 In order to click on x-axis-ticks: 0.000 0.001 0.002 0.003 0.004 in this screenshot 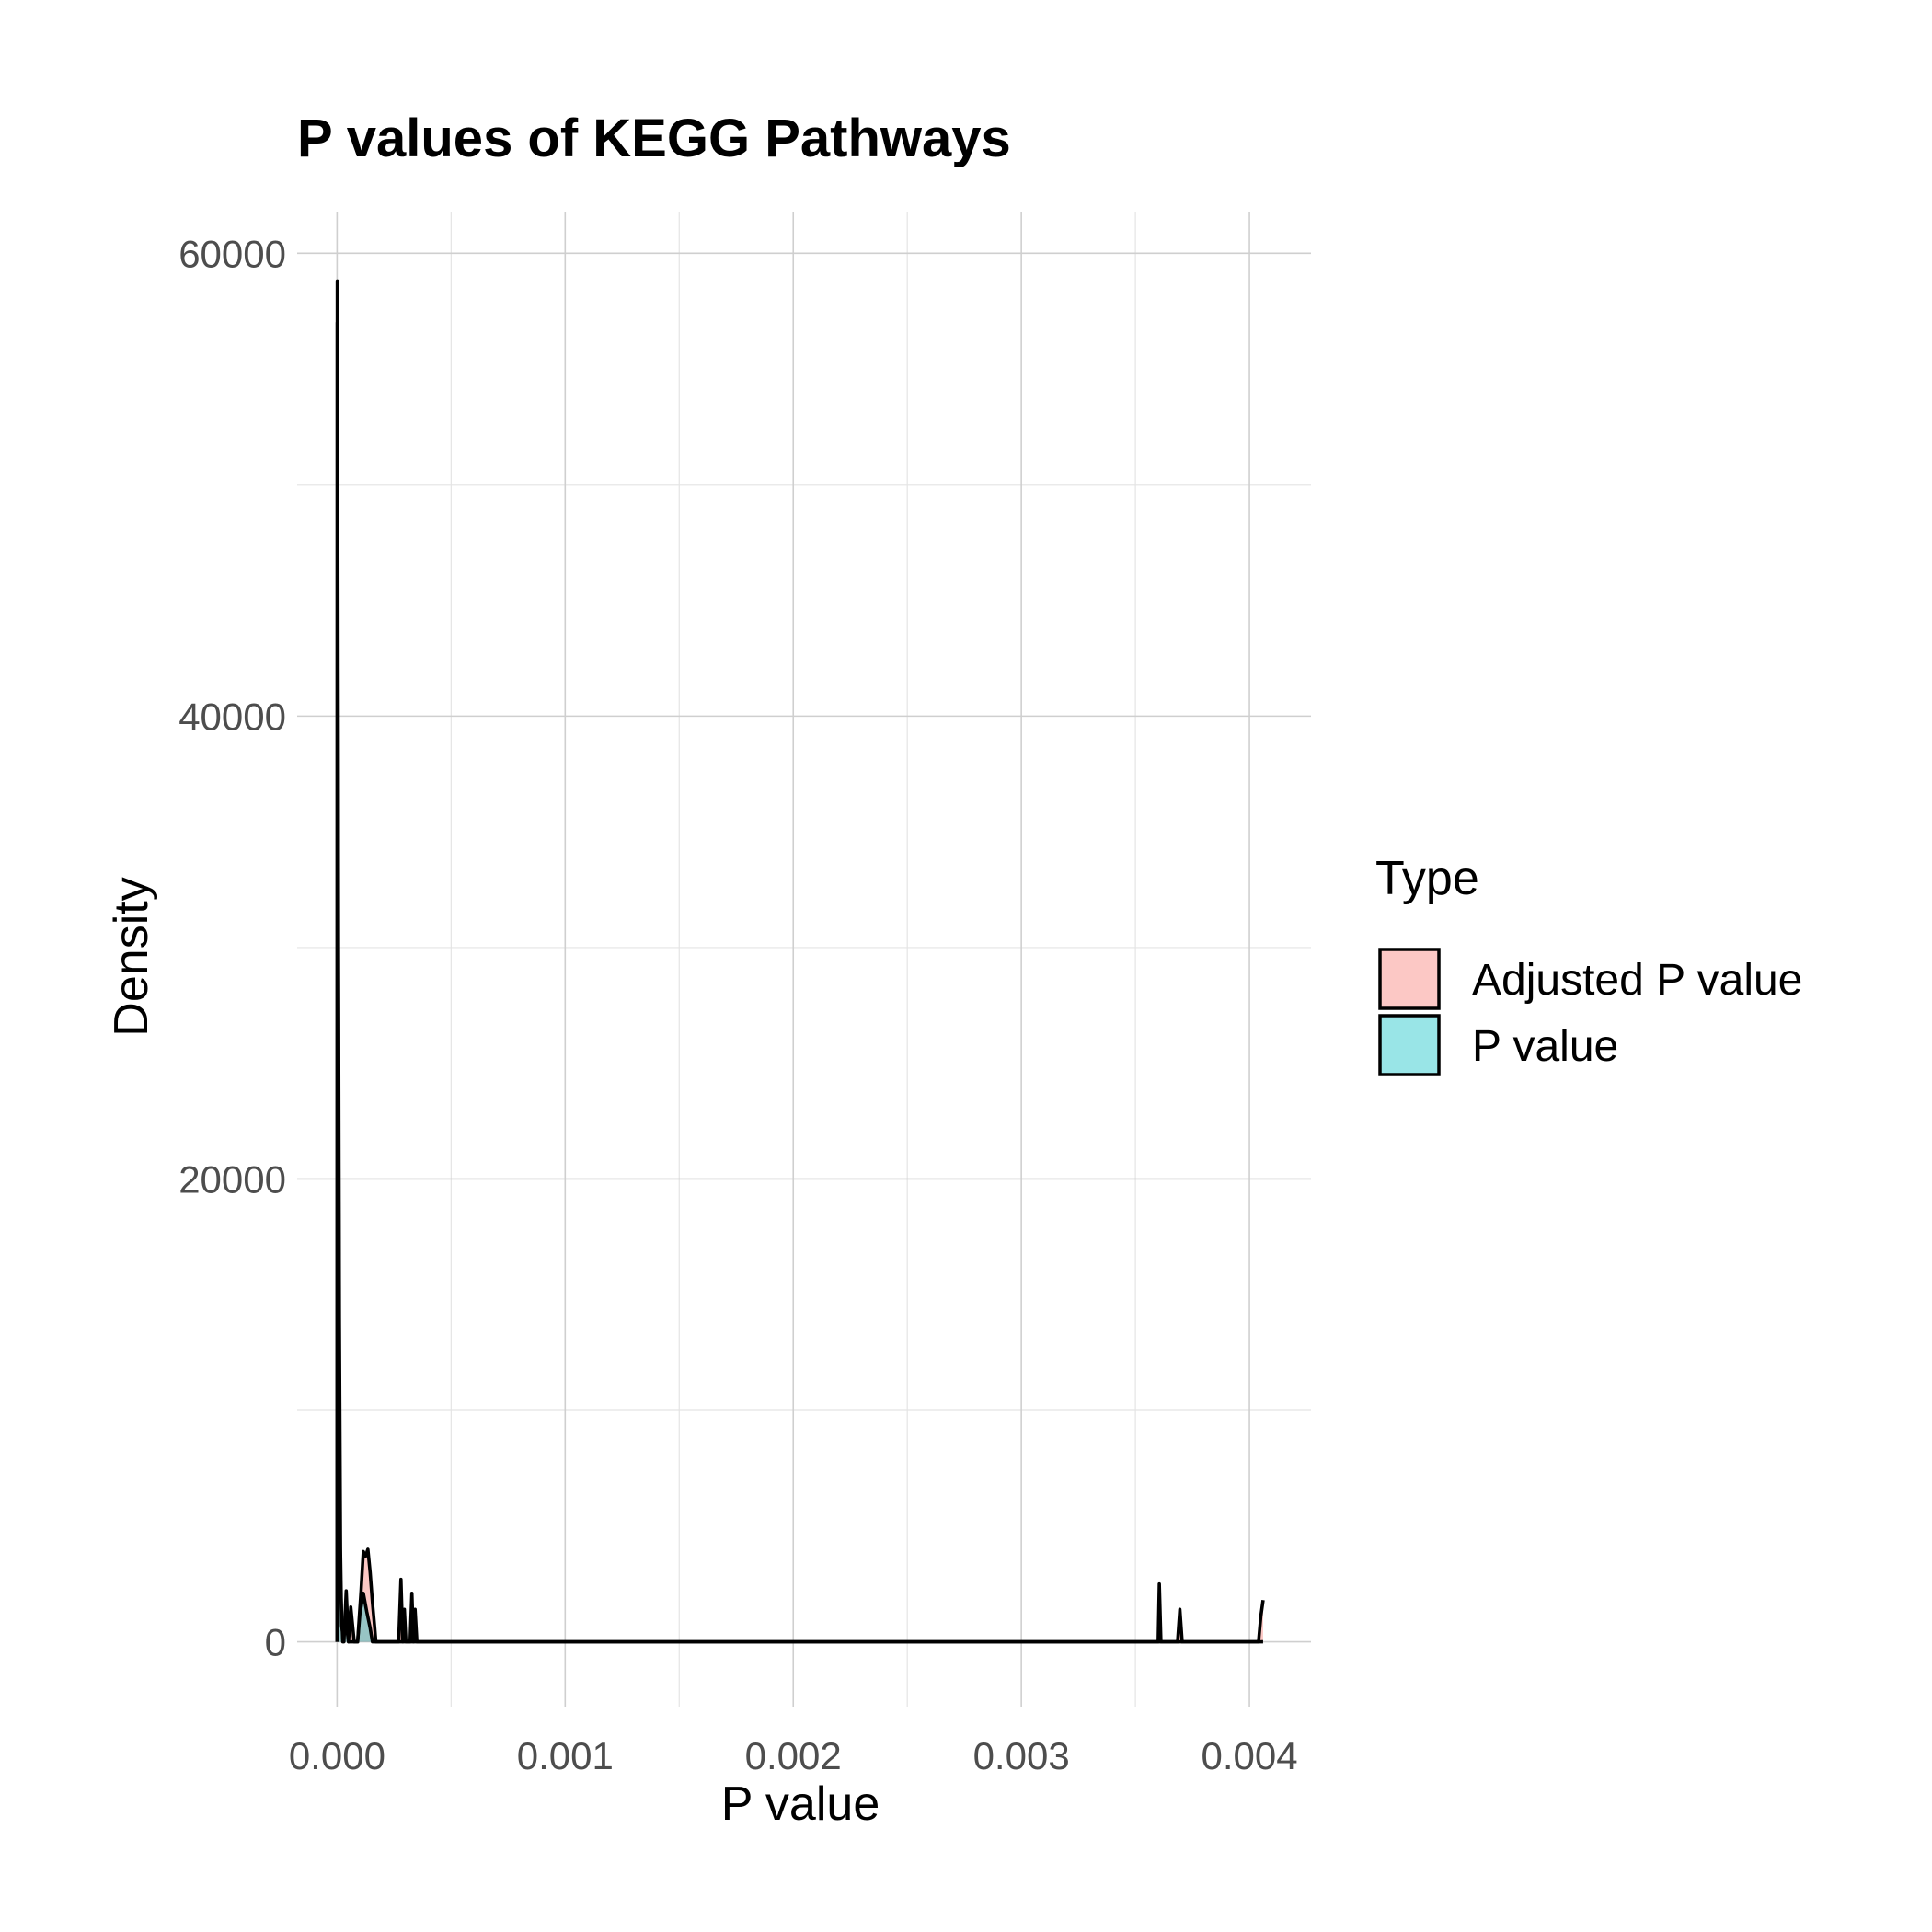, I will do `click(793, 1755)`.